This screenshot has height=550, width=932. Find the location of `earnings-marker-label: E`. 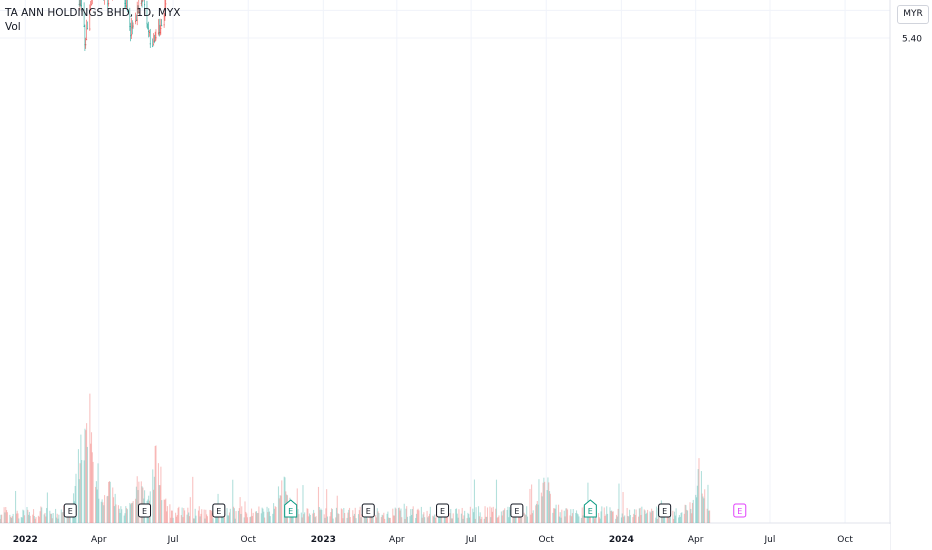

earnings-marker-label: E is located at coordinates (368, 511).